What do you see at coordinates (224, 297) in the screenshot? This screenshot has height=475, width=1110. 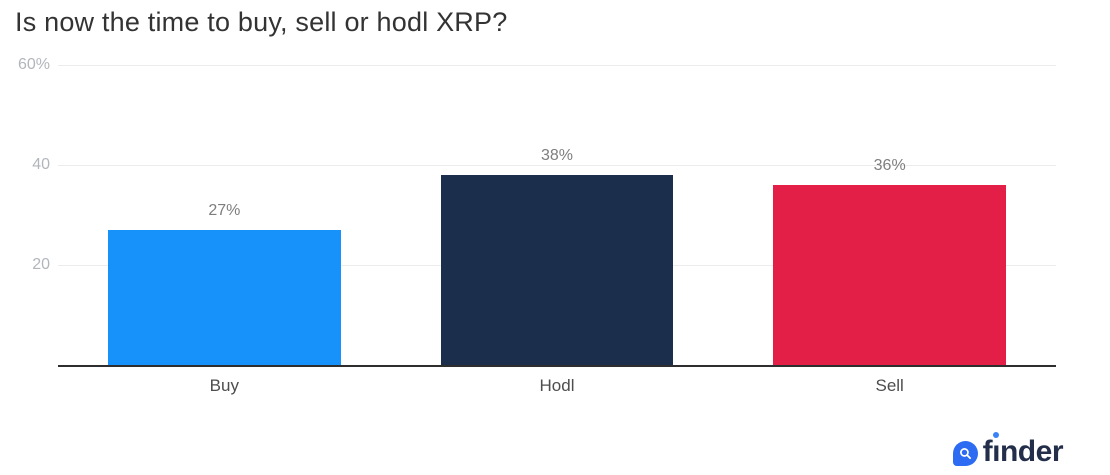 I see `bar-buy` at bounding box center [224, 297].